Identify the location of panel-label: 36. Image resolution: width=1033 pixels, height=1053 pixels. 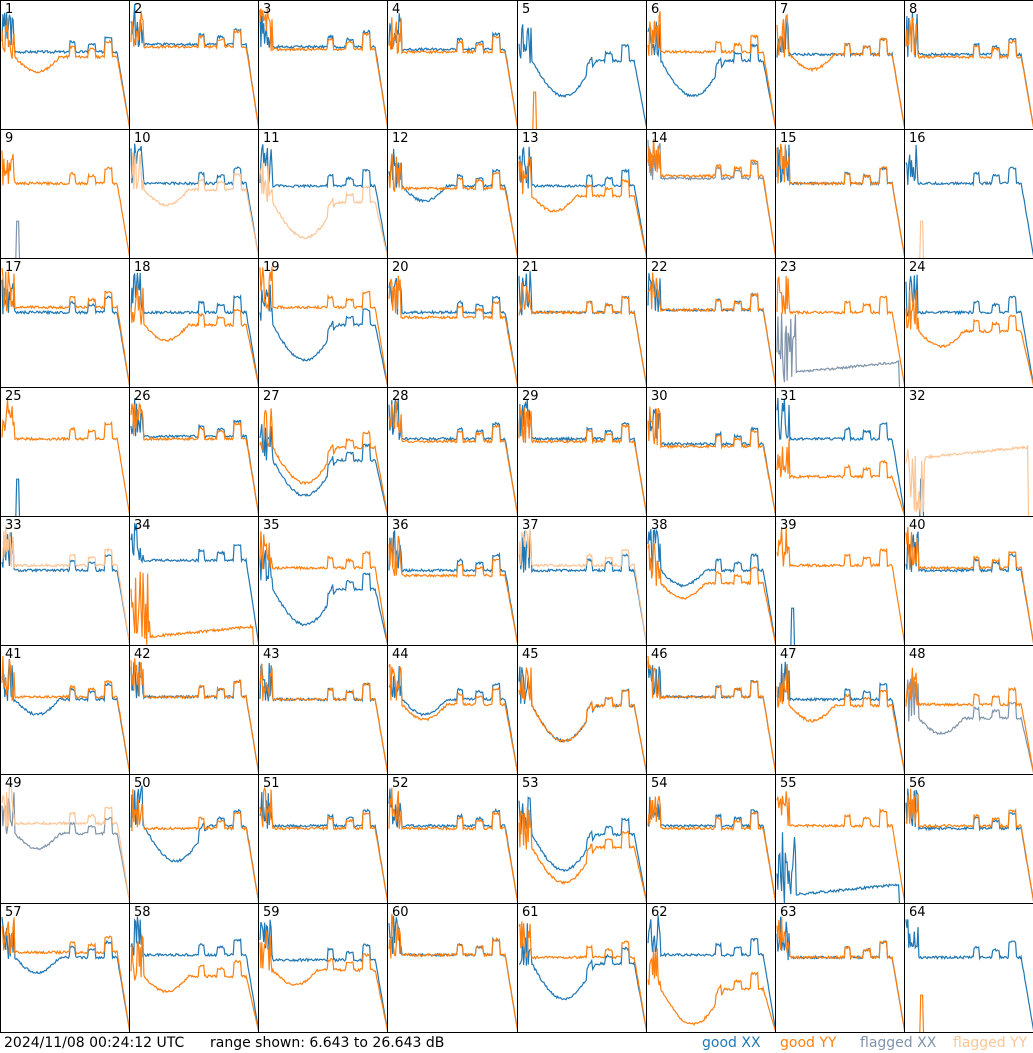
(400, 525).